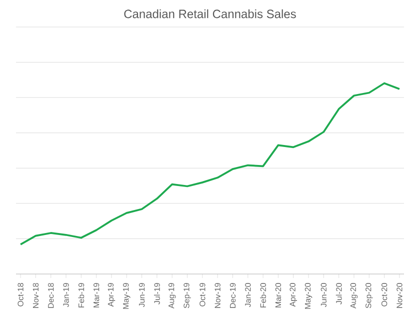 The height and width of the screenshot is (322, 420). Describe the element at coordinates (354, 295) in the screenshot. I see `x-tick-label: Aug-20` at that location.